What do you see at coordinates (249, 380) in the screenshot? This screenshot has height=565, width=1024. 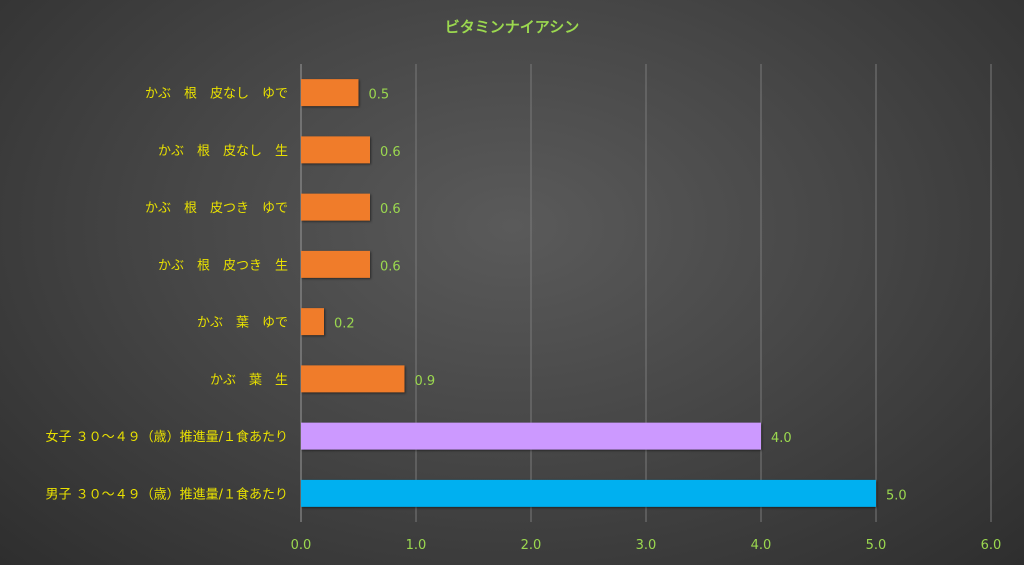 I see `category-label: かぶ 葉 生` at bounding box center [249, 380].